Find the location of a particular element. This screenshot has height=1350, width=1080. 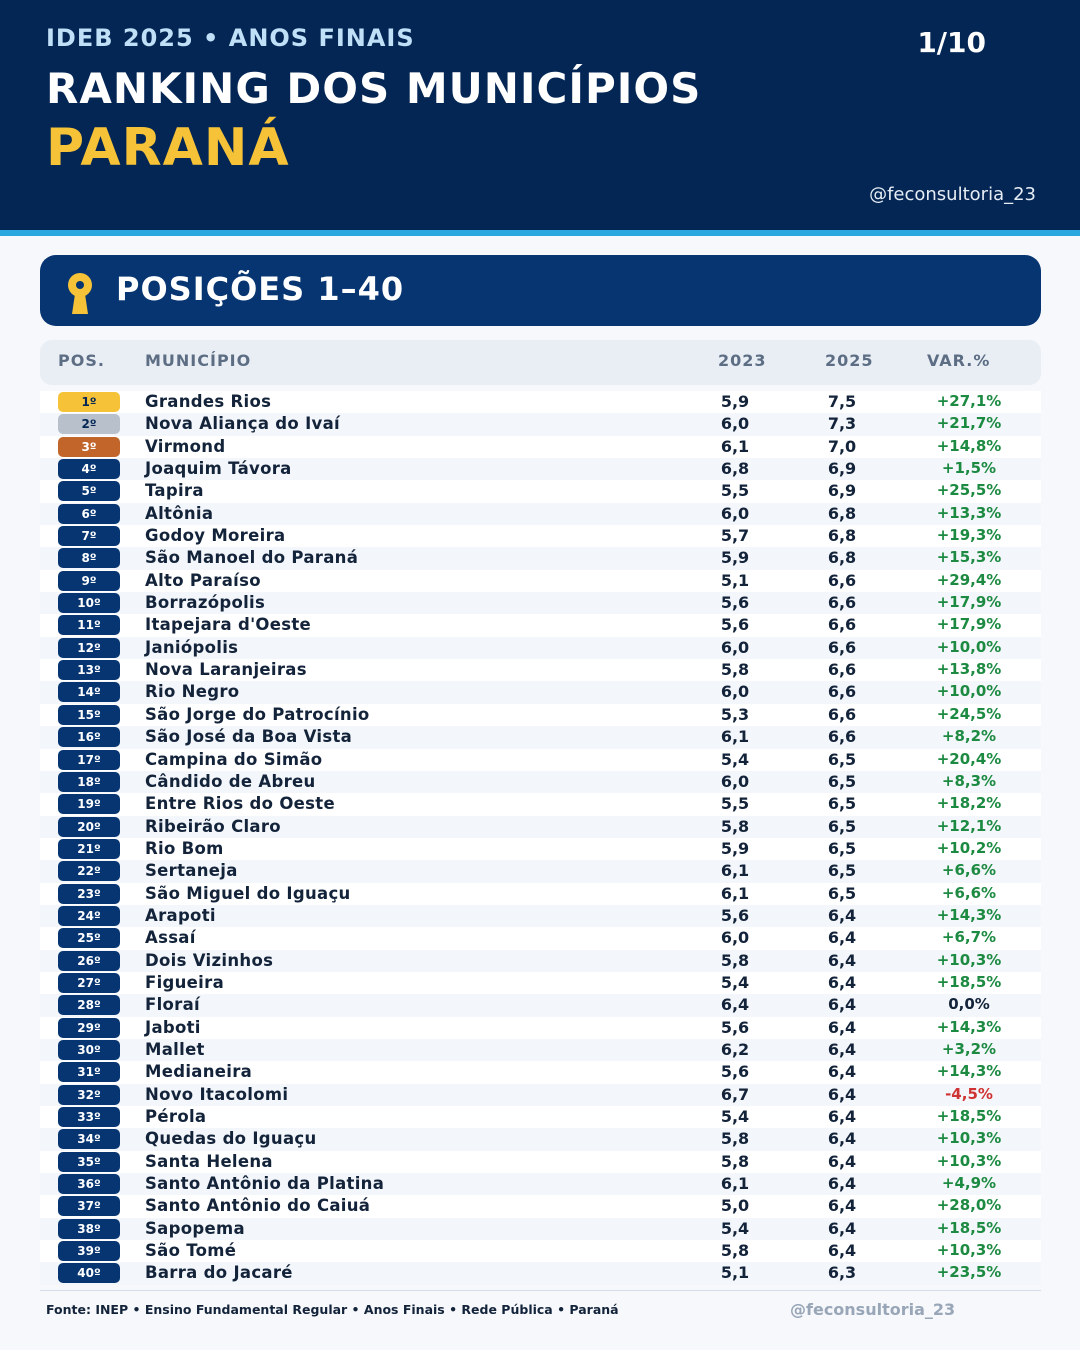

score-2023: 5,5 is located at coordinates (735, 804).